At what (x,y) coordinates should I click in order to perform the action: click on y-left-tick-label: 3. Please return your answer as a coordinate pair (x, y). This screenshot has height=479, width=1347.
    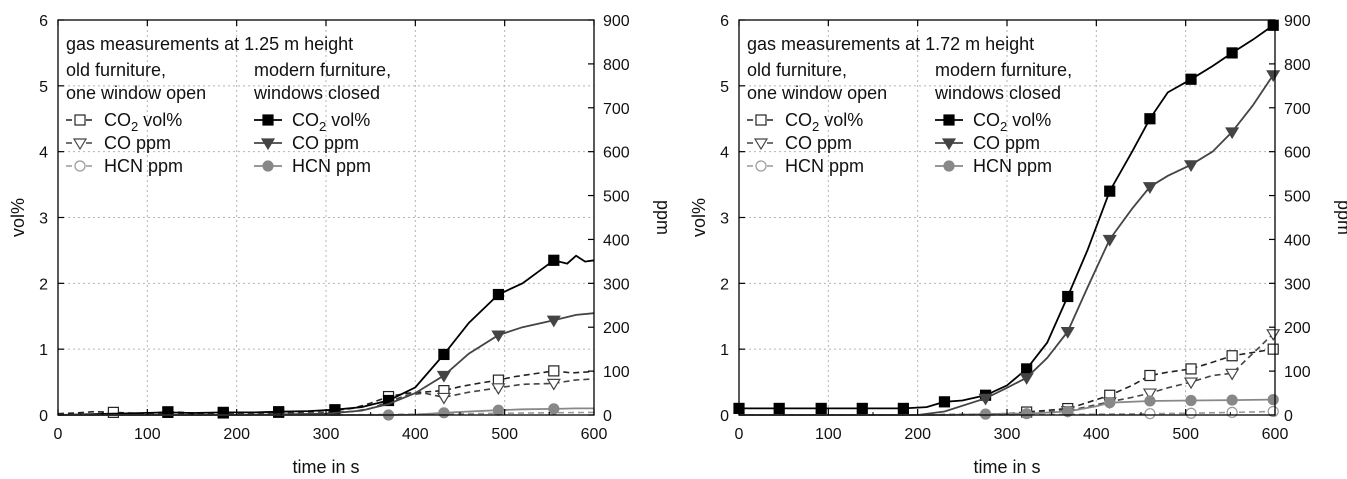
    Looking at the image, I should click on (43, 219).